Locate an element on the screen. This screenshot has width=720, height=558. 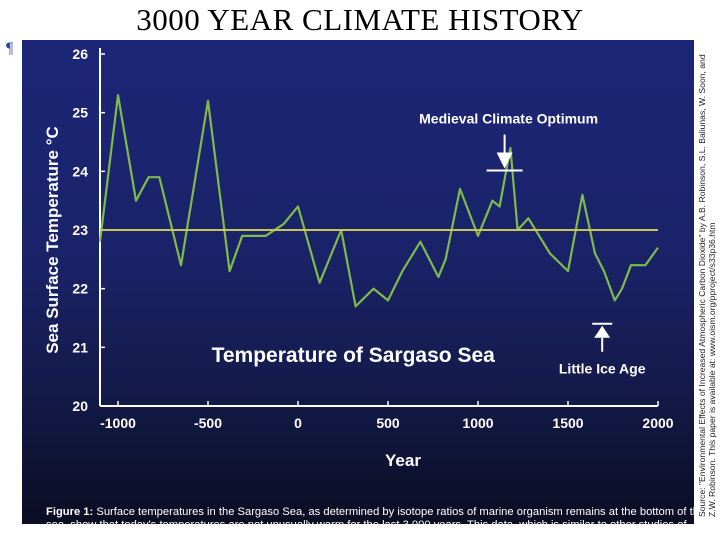
slide-title: 3000 YEAR CLIMATE HISTORY is located at coordinates (360, 19).